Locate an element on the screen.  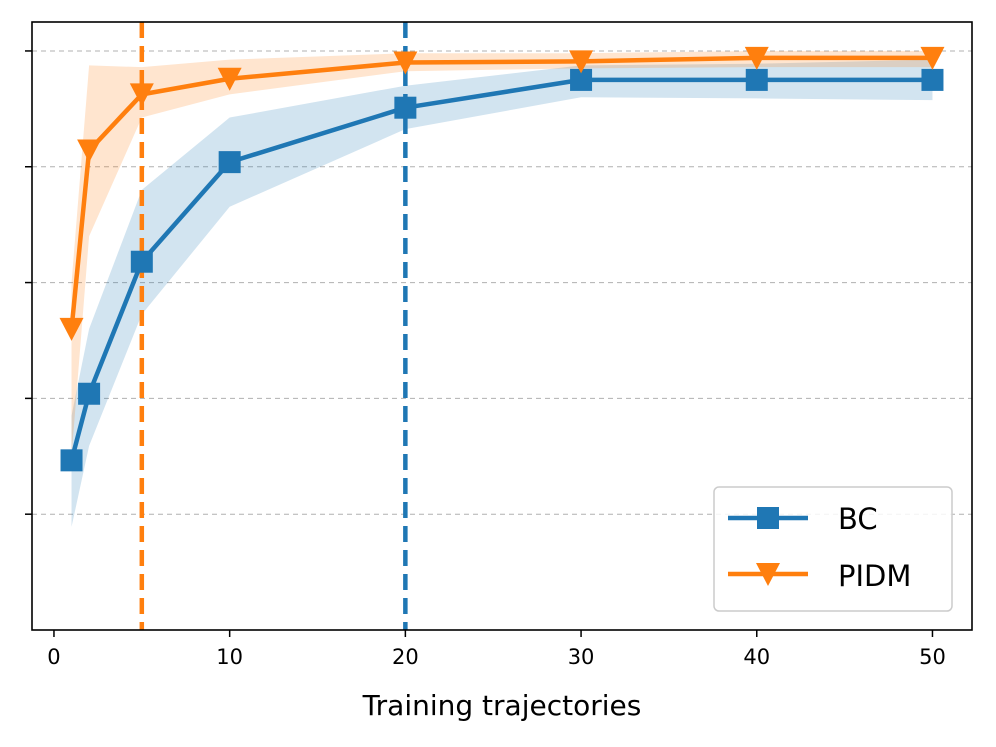
x-axis-label: Training trajectories is located at coordinates (502, 705).